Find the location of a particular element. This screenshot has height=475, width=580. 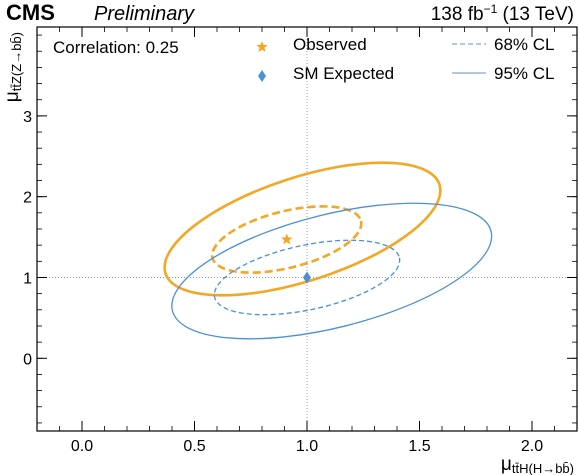

x-tick-label: 0.5 is located at coordinates (194, 446).